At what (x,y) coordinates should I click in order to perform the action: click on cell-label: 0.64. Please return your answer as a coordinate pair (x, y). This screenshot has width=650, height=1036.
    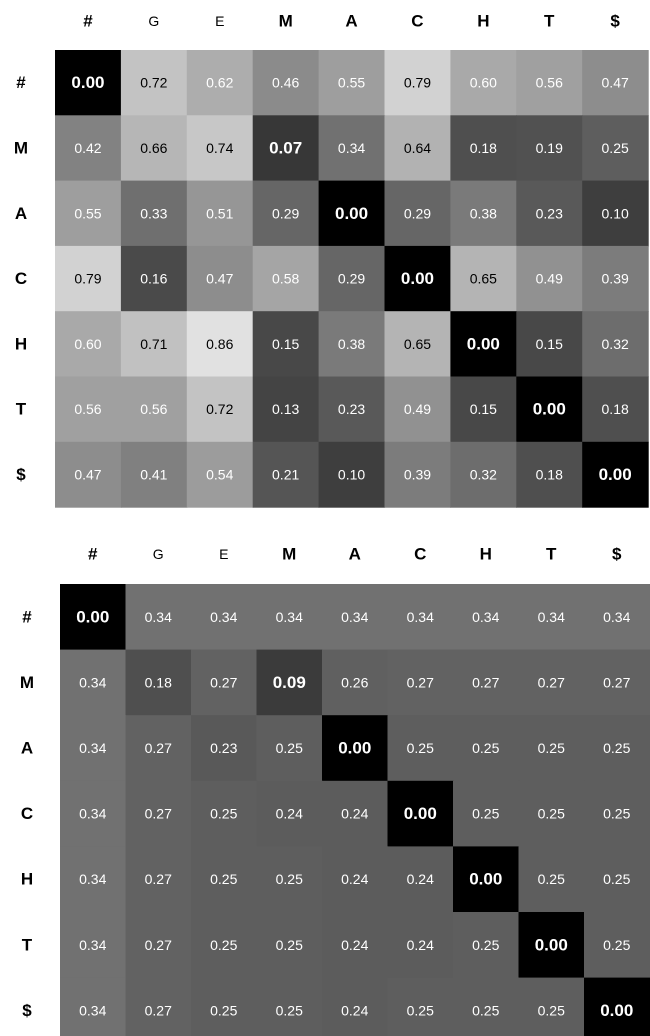
    Looking at the image, I should click on (417, 148).